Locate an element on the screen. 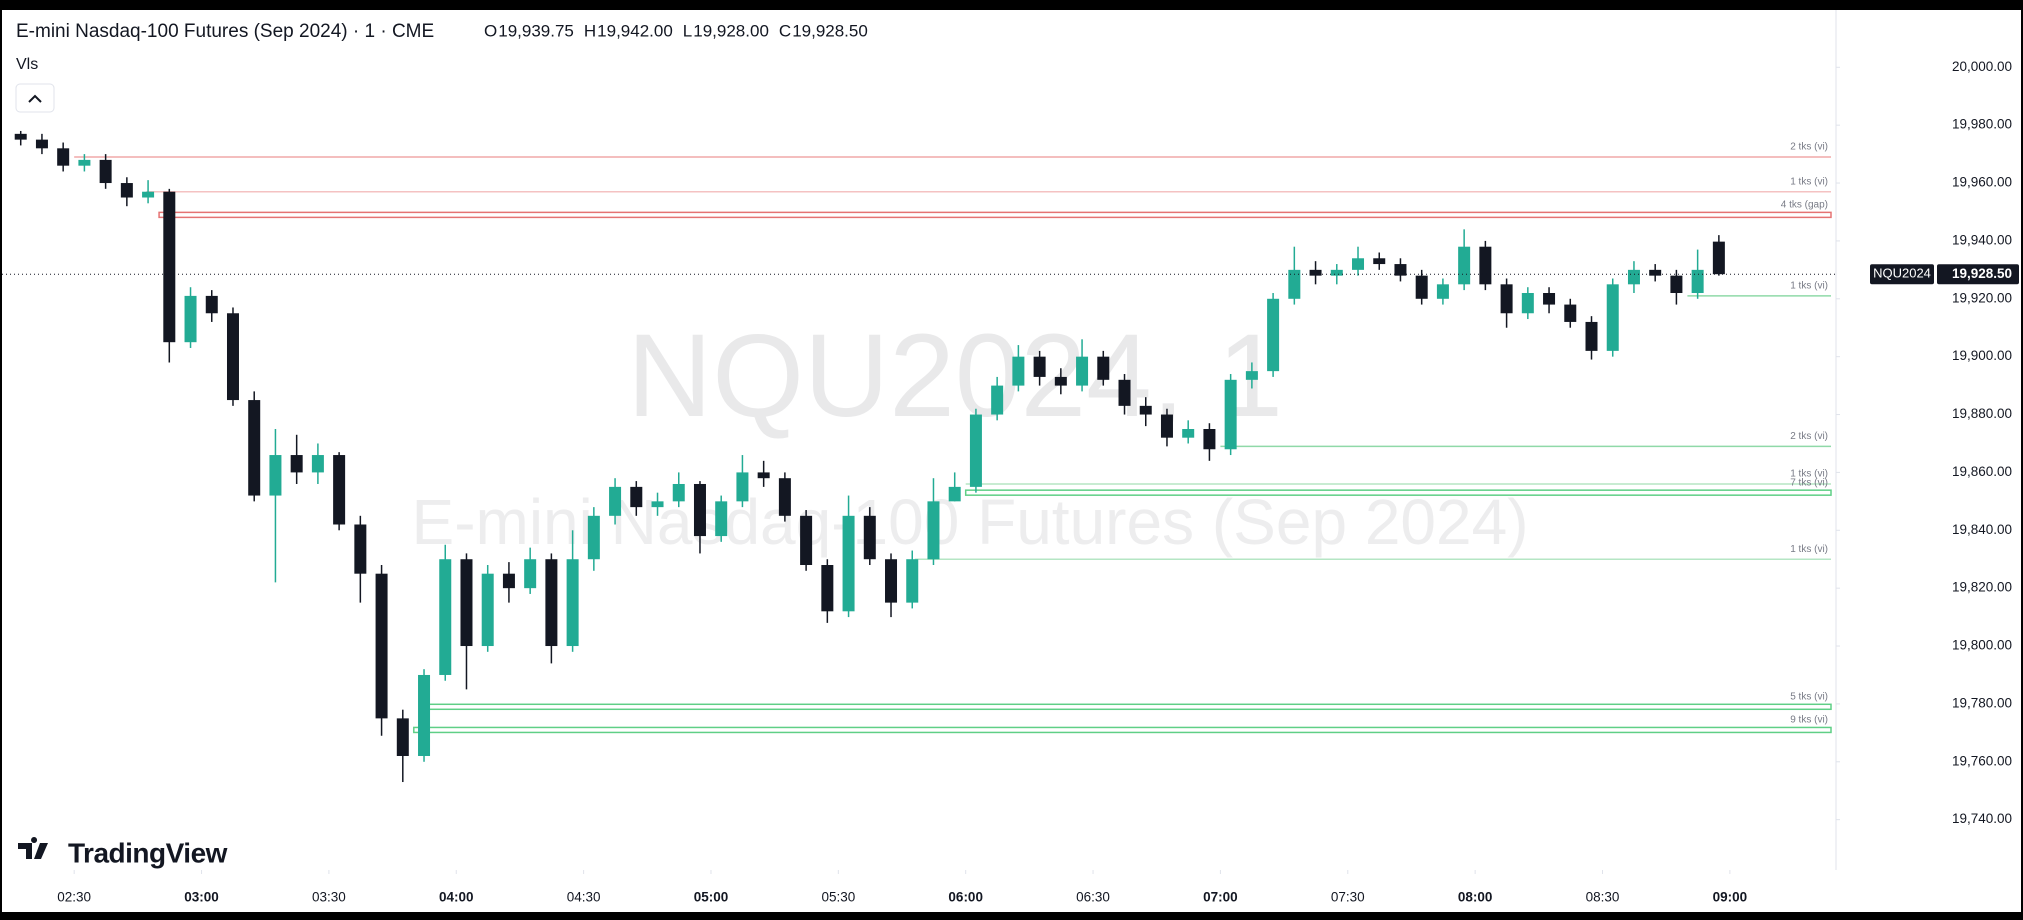  y-tick-label: 19,840.00 is located at coordinates (1982, 529).